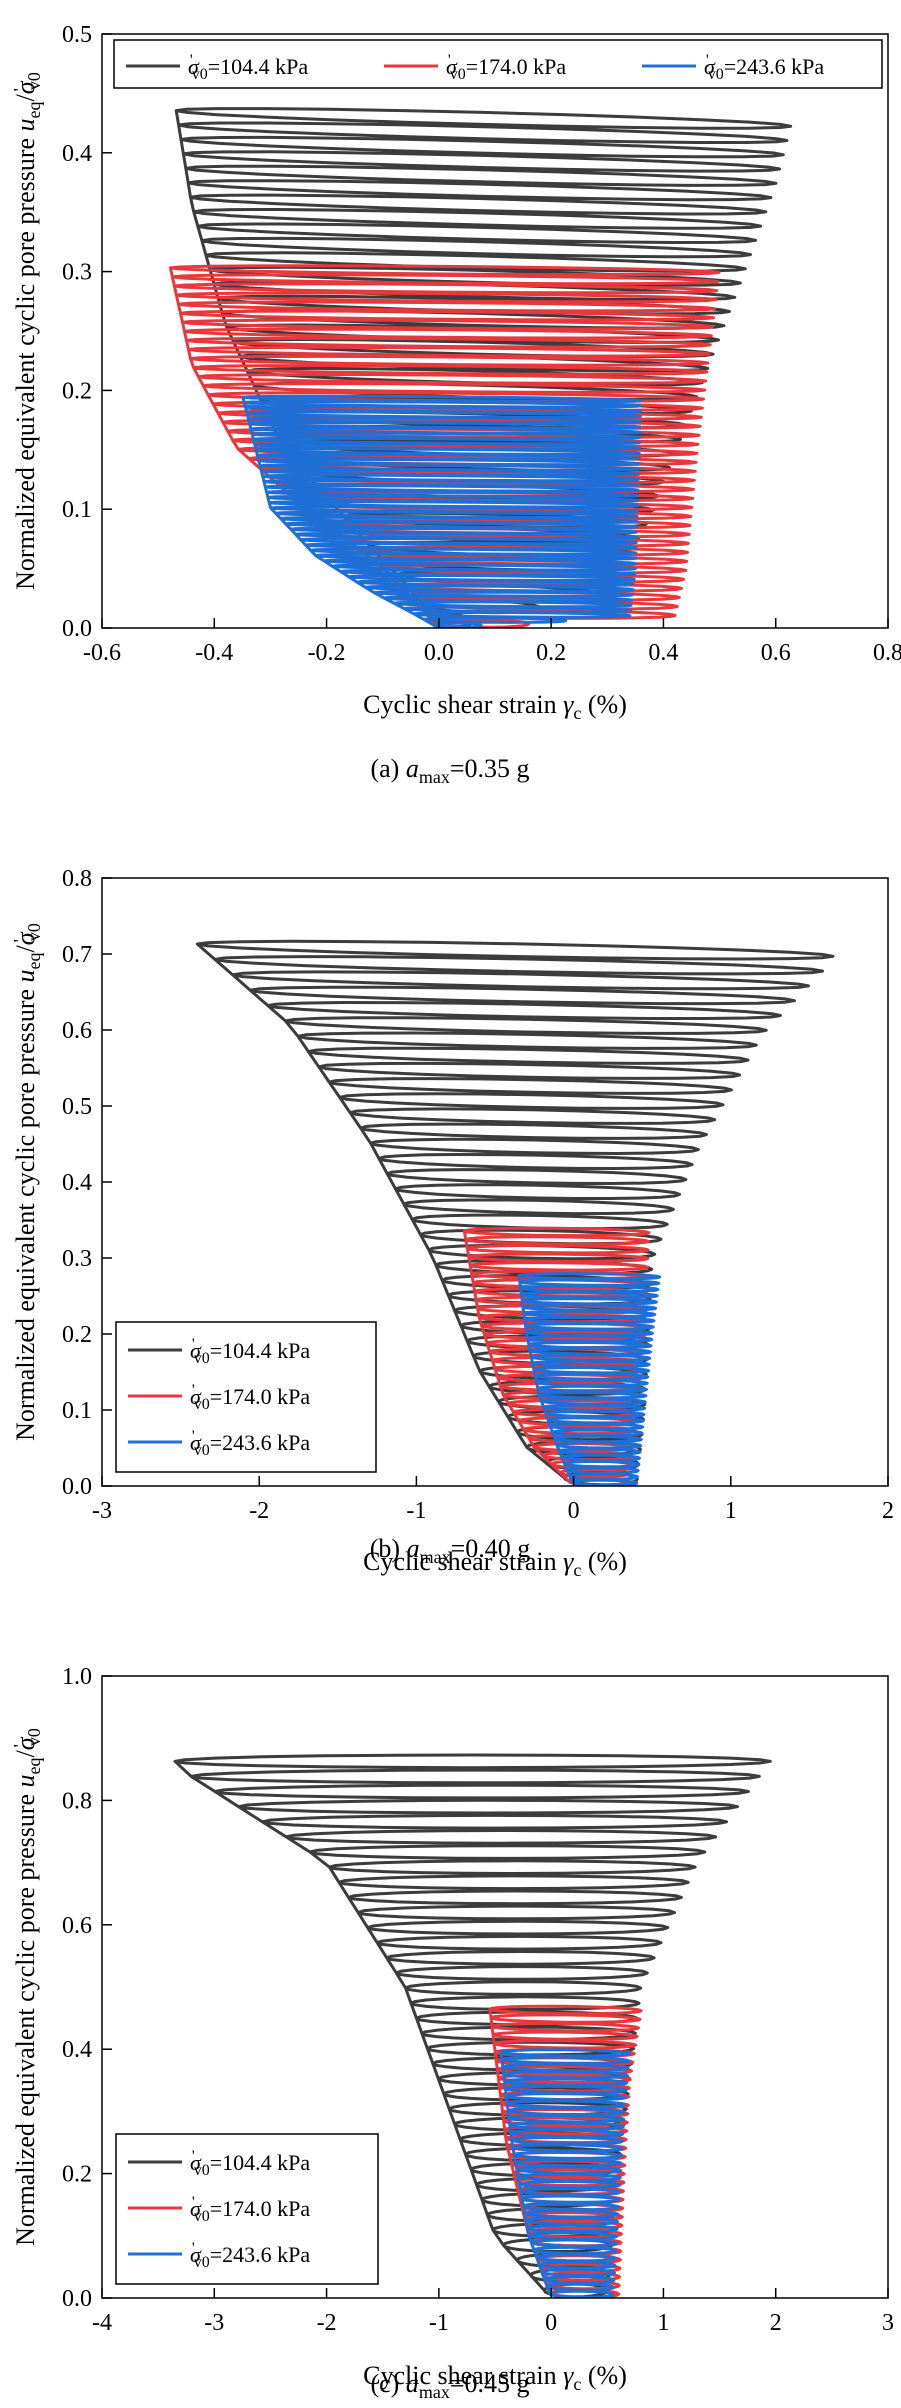  What do you see at coordinates (776, 653) in the screenshot?
I see `x-tick-label: 0.6` at bounding box center [776, 653].